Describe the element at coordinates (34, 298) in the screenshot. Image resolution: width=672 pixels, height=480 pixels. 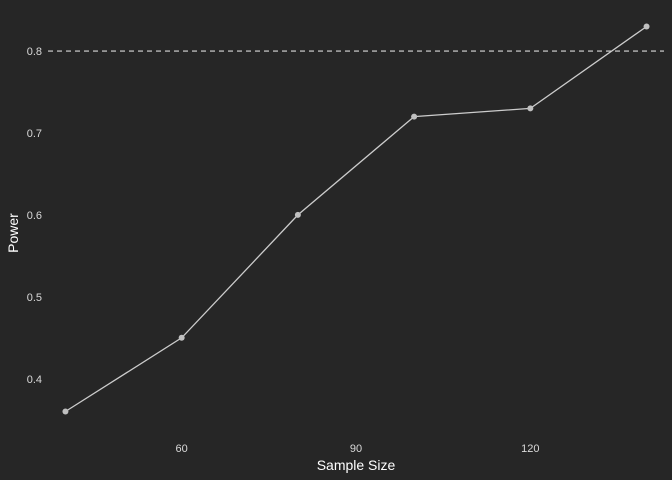
I see `y-tick-label: 0.5` at that location.